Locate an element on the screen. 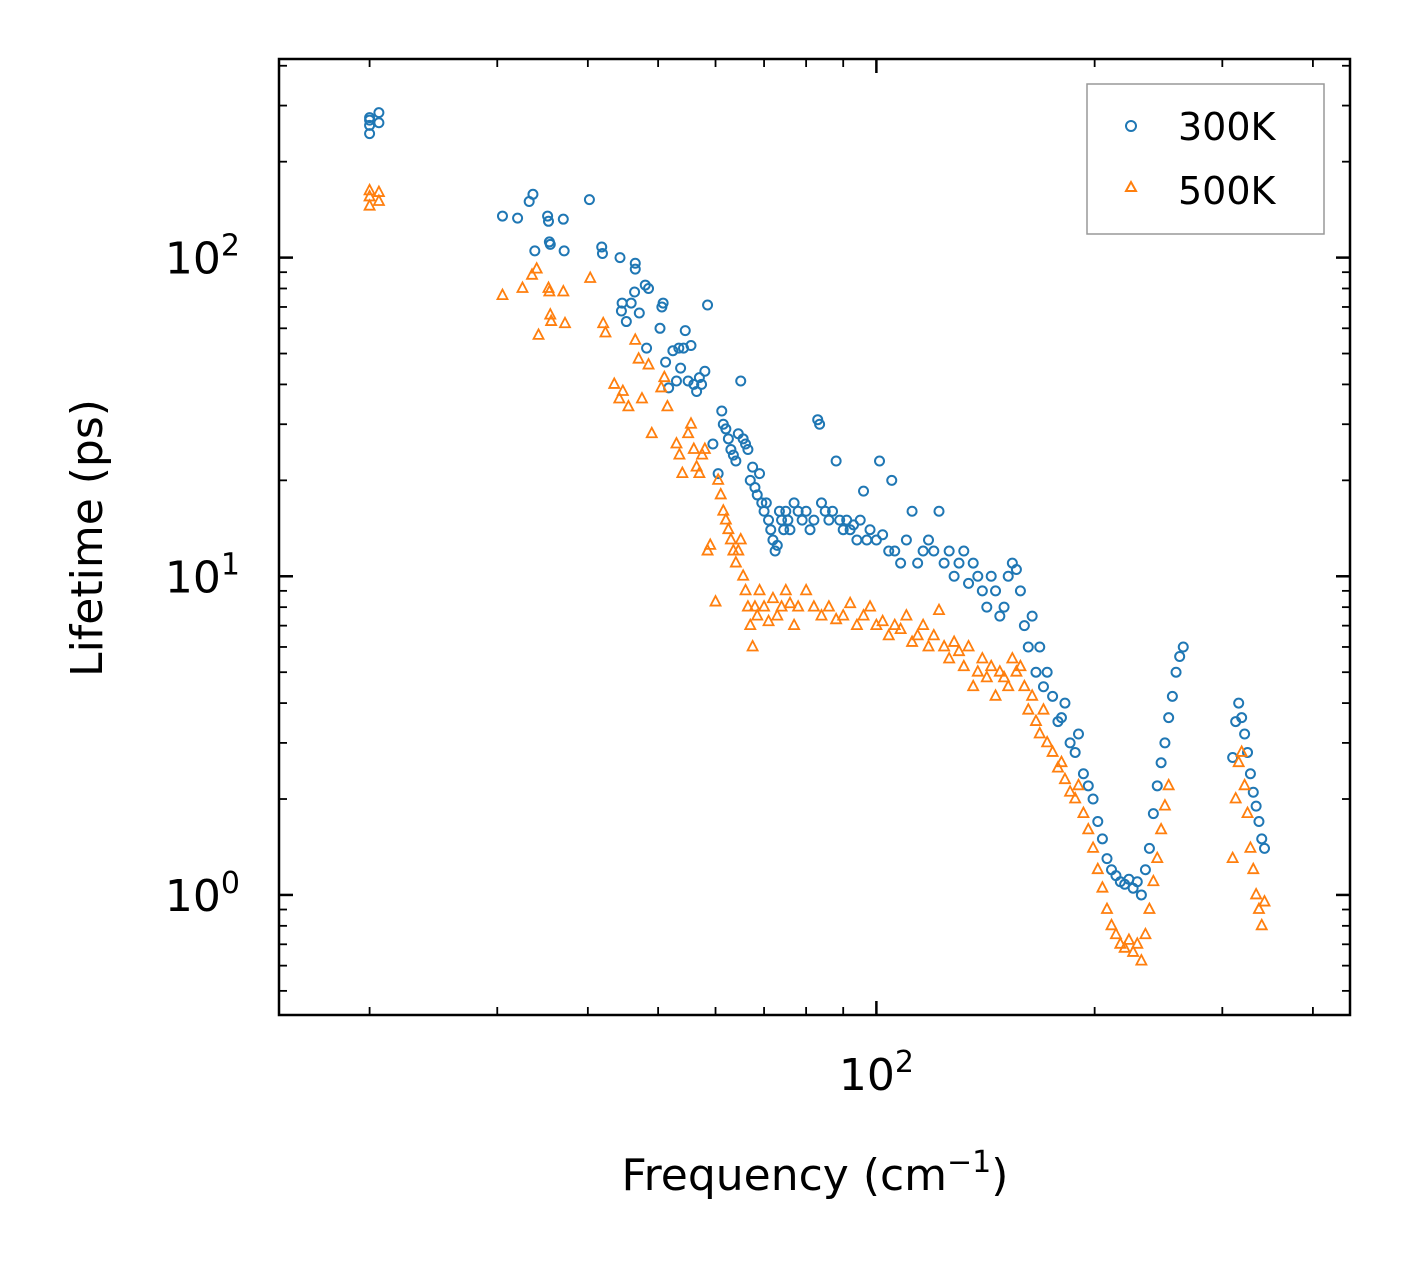 The image size is (1408, 1265). y-tick-labels: 100 101 102 is located at coordinates (202, 575).